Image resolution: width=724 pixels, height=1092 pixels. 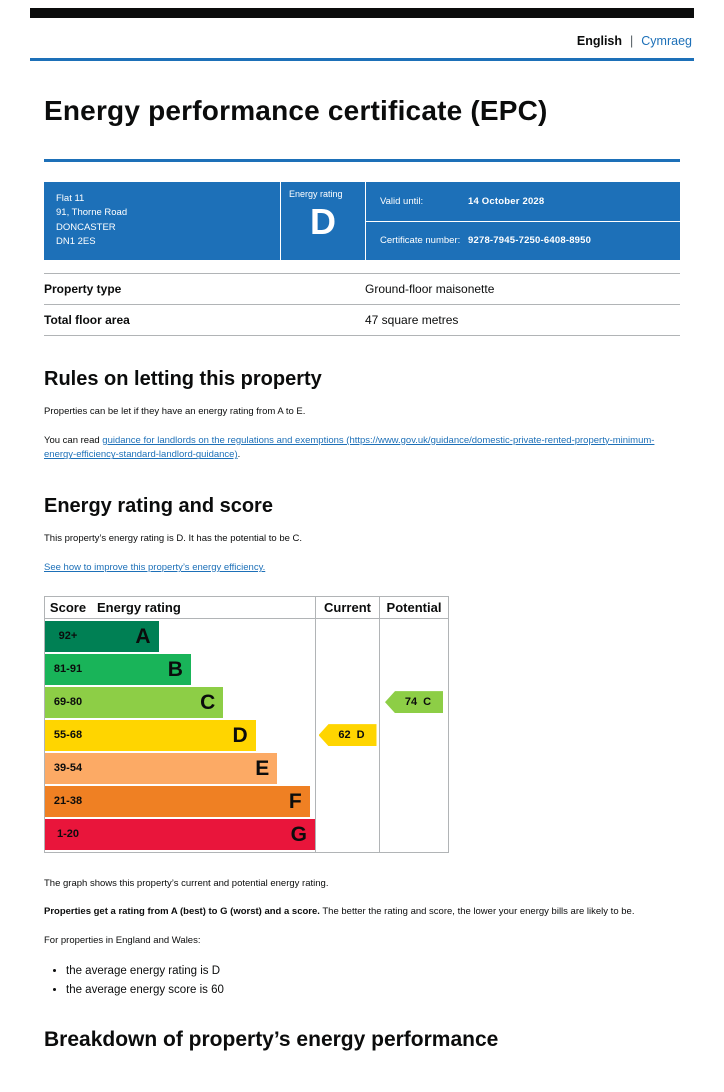 What do you see at coordinates (430, 289) in the screenshot?
I see `property-type-value: Ground-floor maisonette` at bounding box center [430, 289].